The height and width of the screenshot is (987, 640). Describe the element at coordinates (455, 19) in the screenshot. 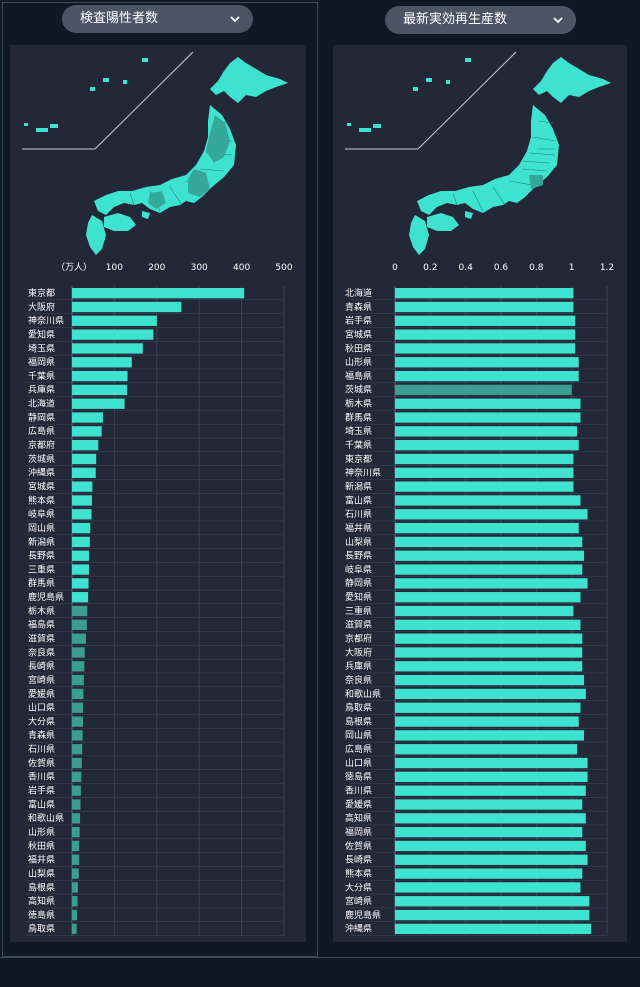

I see `right-dropdown-label: 最新実効再生産数` at that location.